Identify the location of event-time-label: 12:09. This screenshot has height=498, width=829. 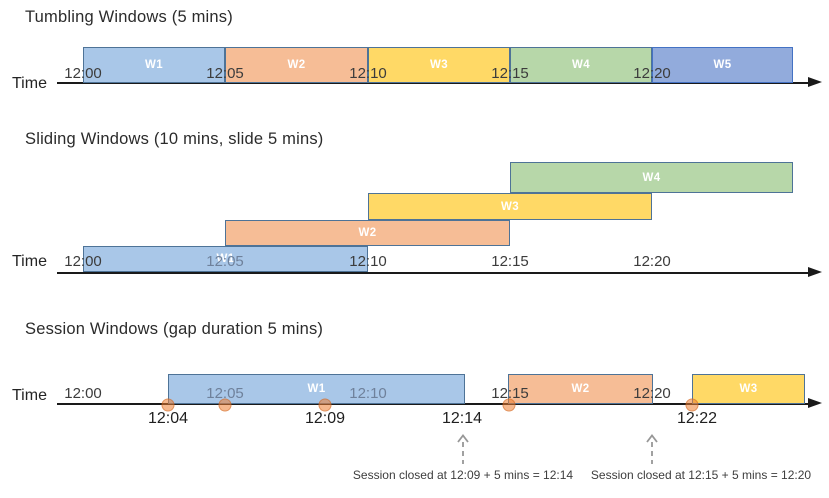
(325, 418).